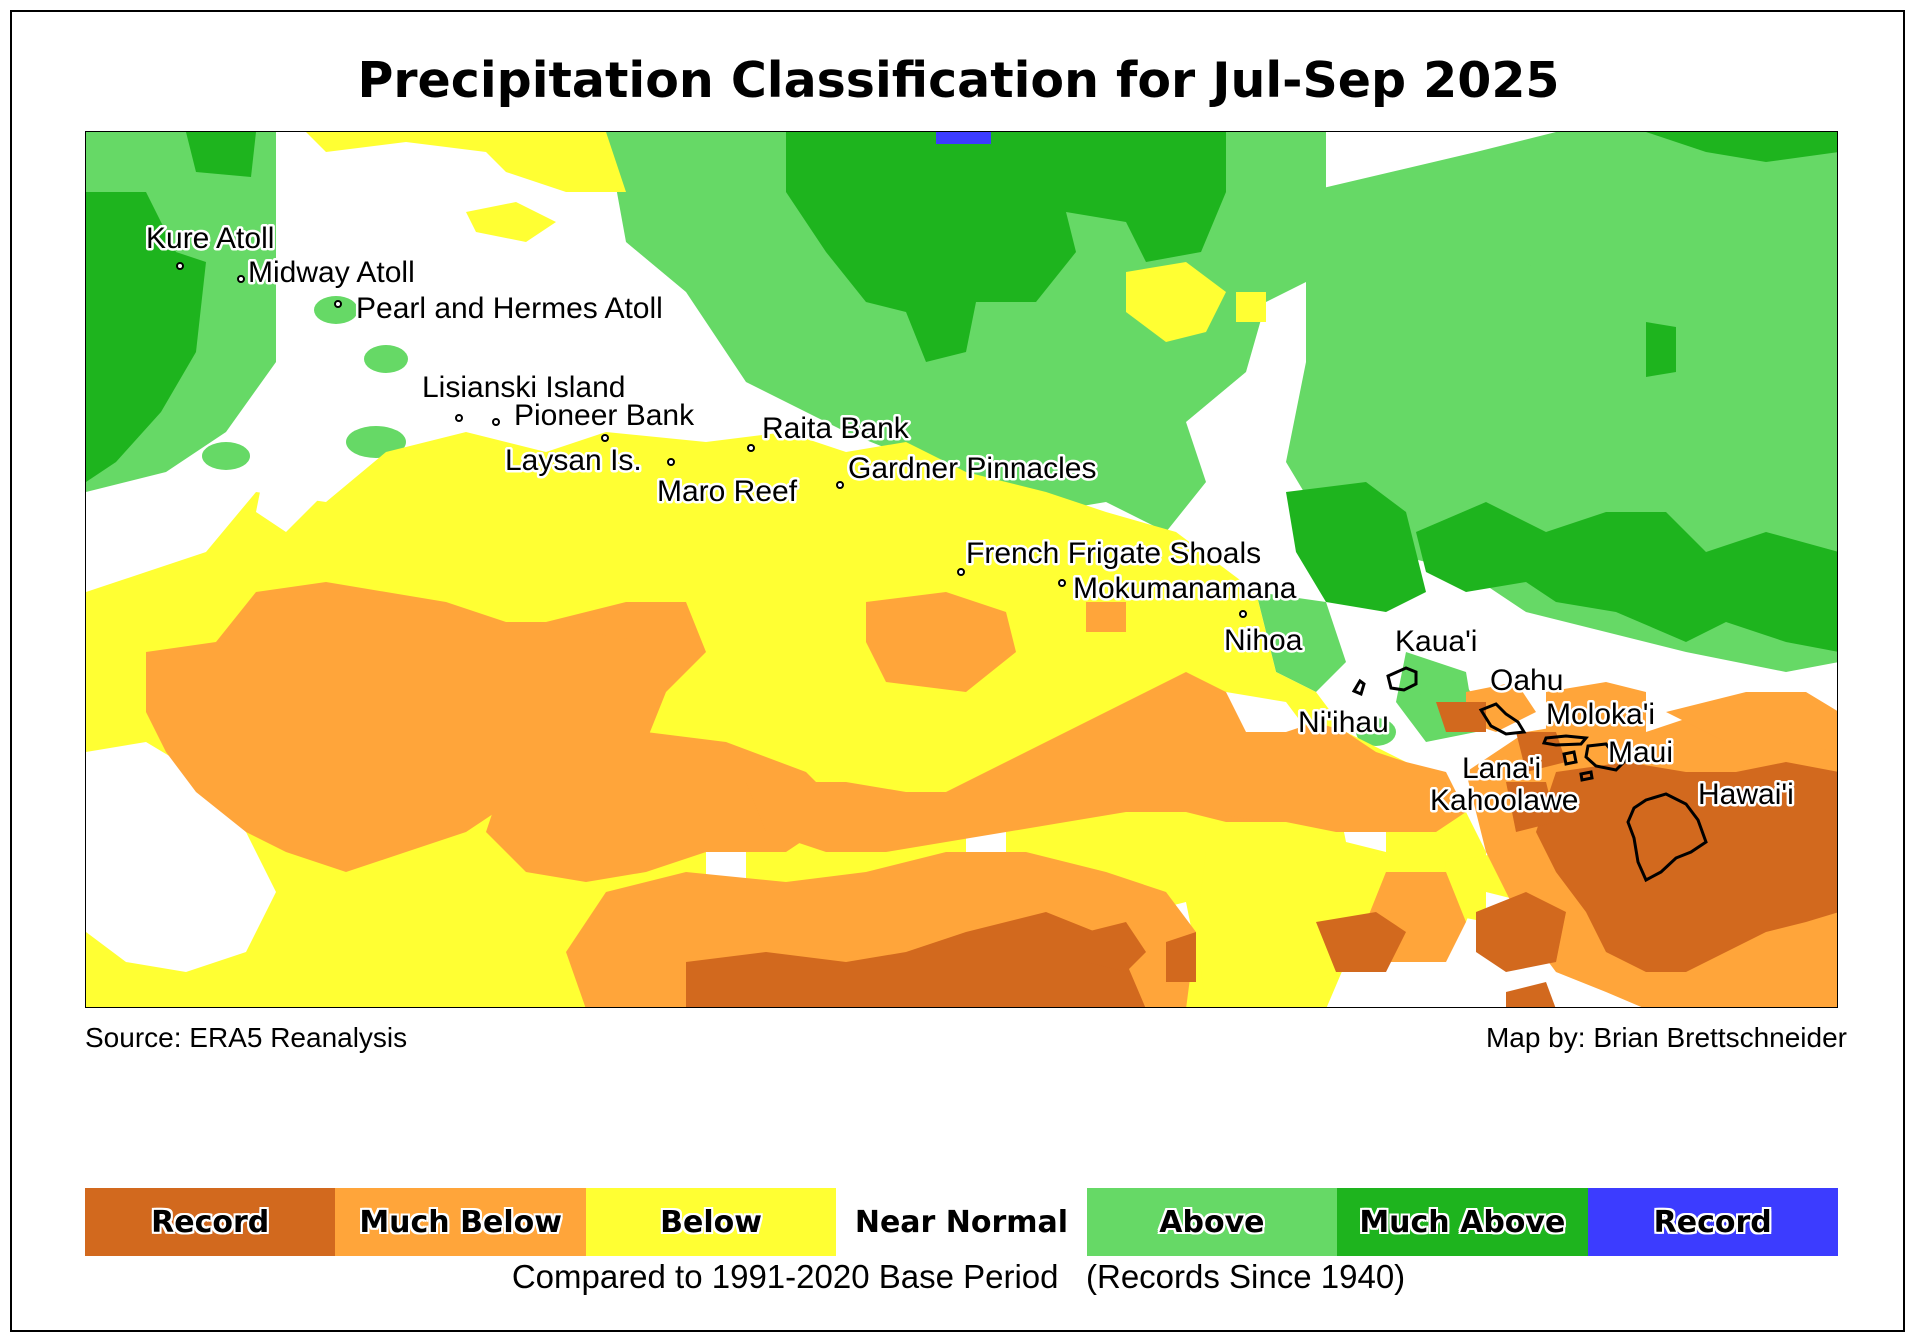  What do you see at coordinates (1261, 854) in the screenshot?
I see `record-dry-regions` at bounding box center [1261, 854].